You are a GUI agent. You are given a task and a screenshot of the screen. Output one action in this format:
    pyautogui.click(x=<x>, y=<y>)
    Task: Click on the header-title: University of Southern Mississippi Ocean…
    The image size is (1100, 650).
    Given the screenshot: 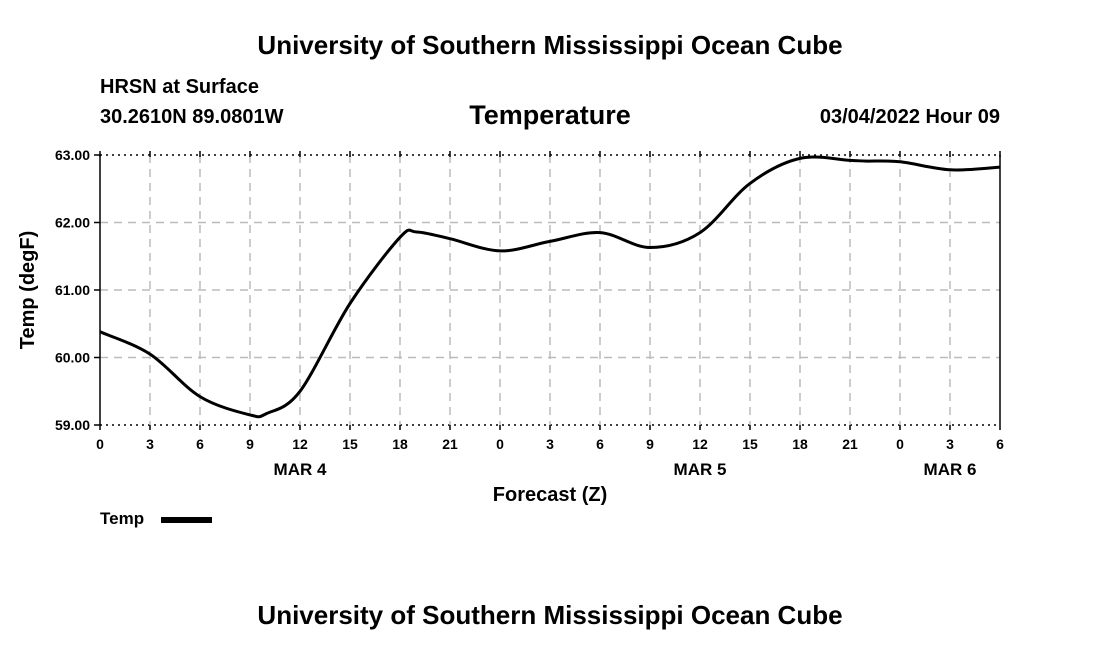 What is the action you would take?
    pyautogui.click(x=550, y=45)
    